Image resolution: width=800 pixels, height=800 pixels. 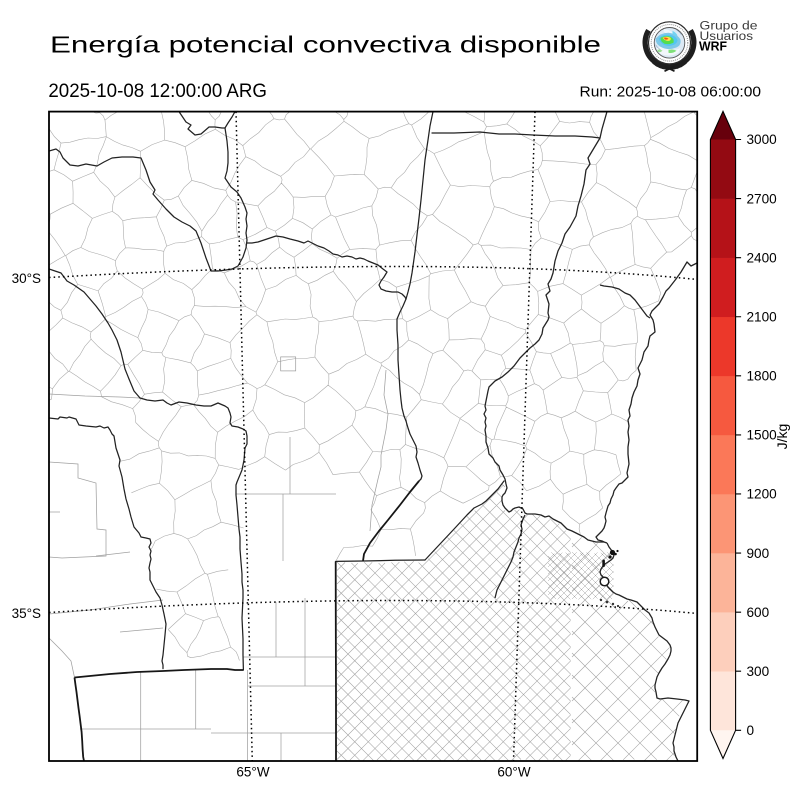 I want to click on svg-text: 900, so click(x=758, y=553).